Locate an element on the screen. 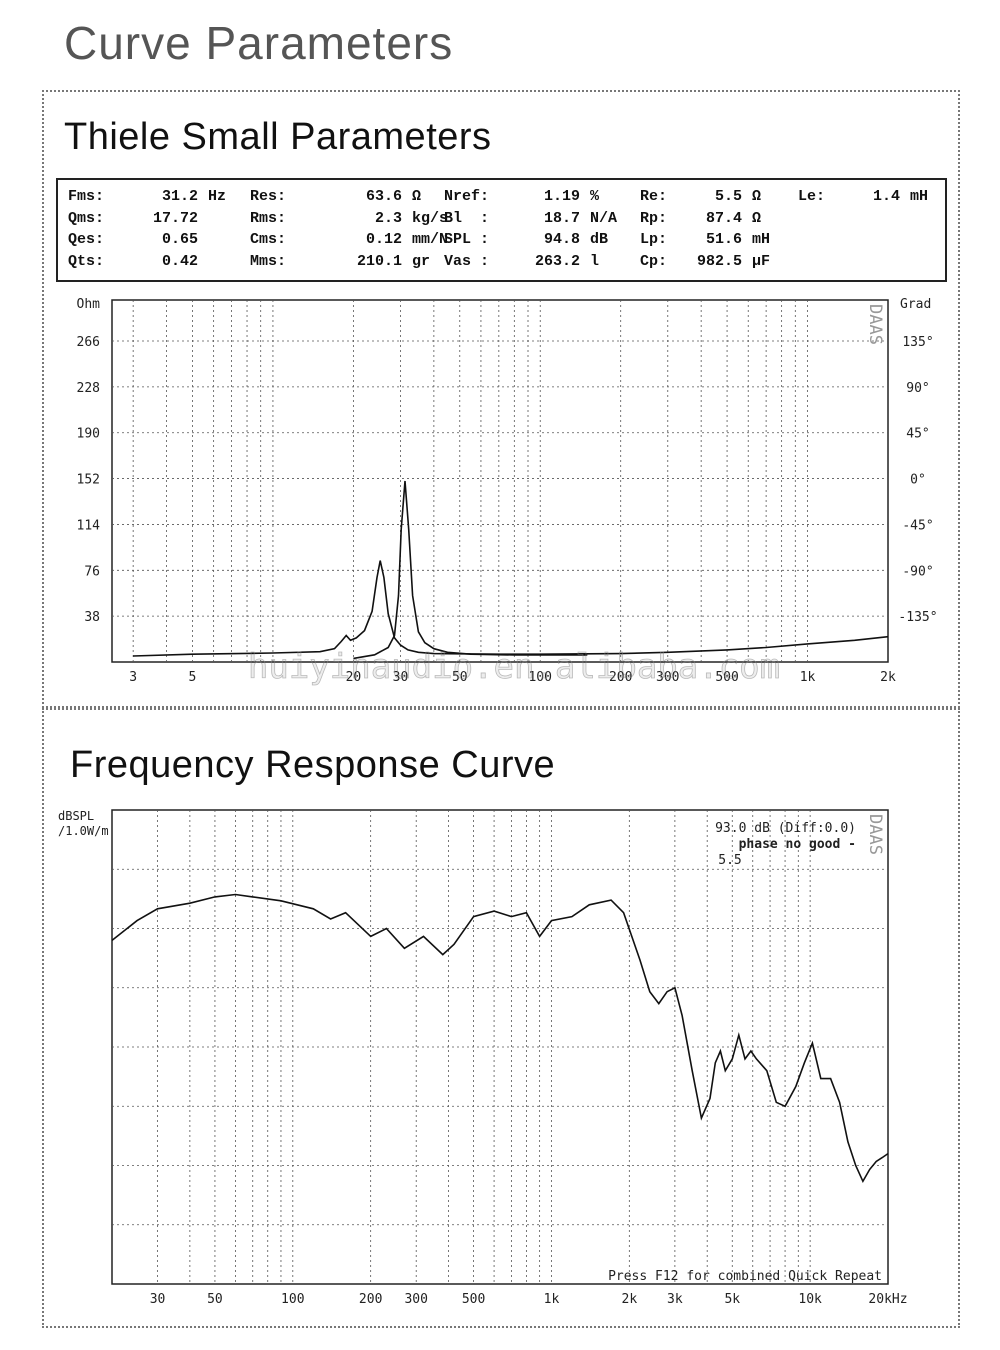 This screenshot has width=1000, height=1350. y2-tick-label: -90° is located at coordinates (917, 571).